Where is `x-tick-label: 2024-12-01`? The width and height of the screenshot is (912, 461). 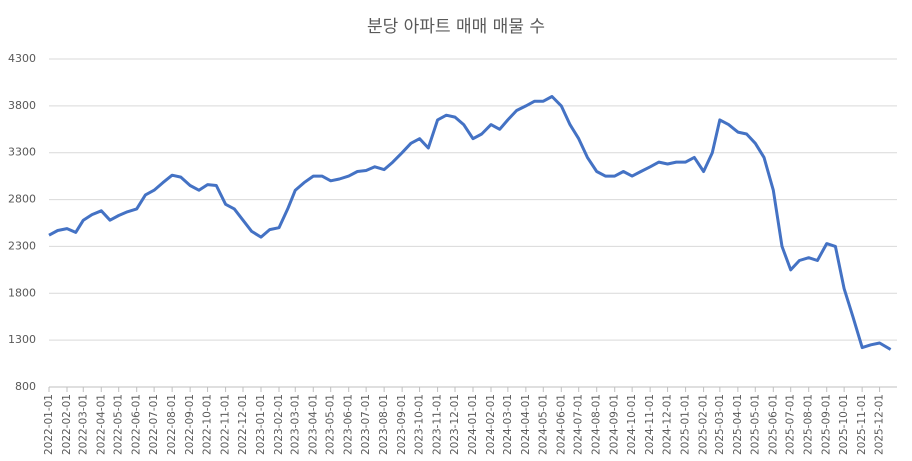 x-tick-label: 2024-12-01 is located at coordinates (668, 424).